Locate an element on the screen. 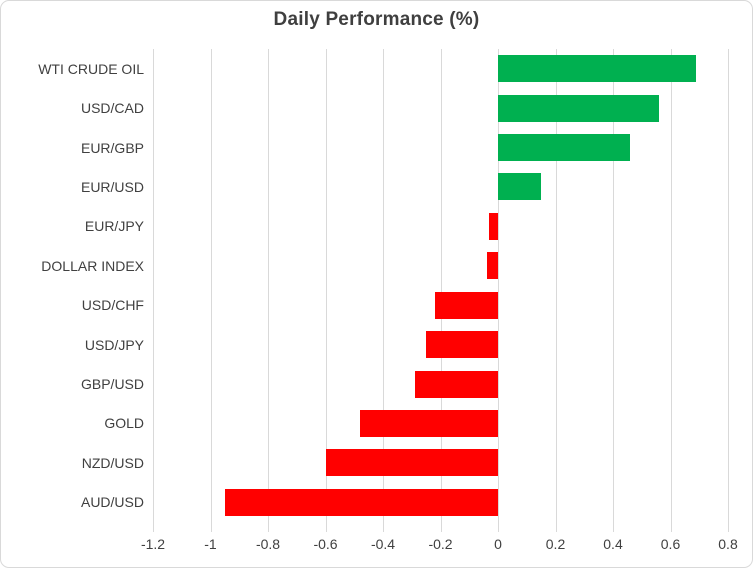 The width and height of the screenshot is (753, 568). x-tick-label: 0 is located at coordinates (498, 544).